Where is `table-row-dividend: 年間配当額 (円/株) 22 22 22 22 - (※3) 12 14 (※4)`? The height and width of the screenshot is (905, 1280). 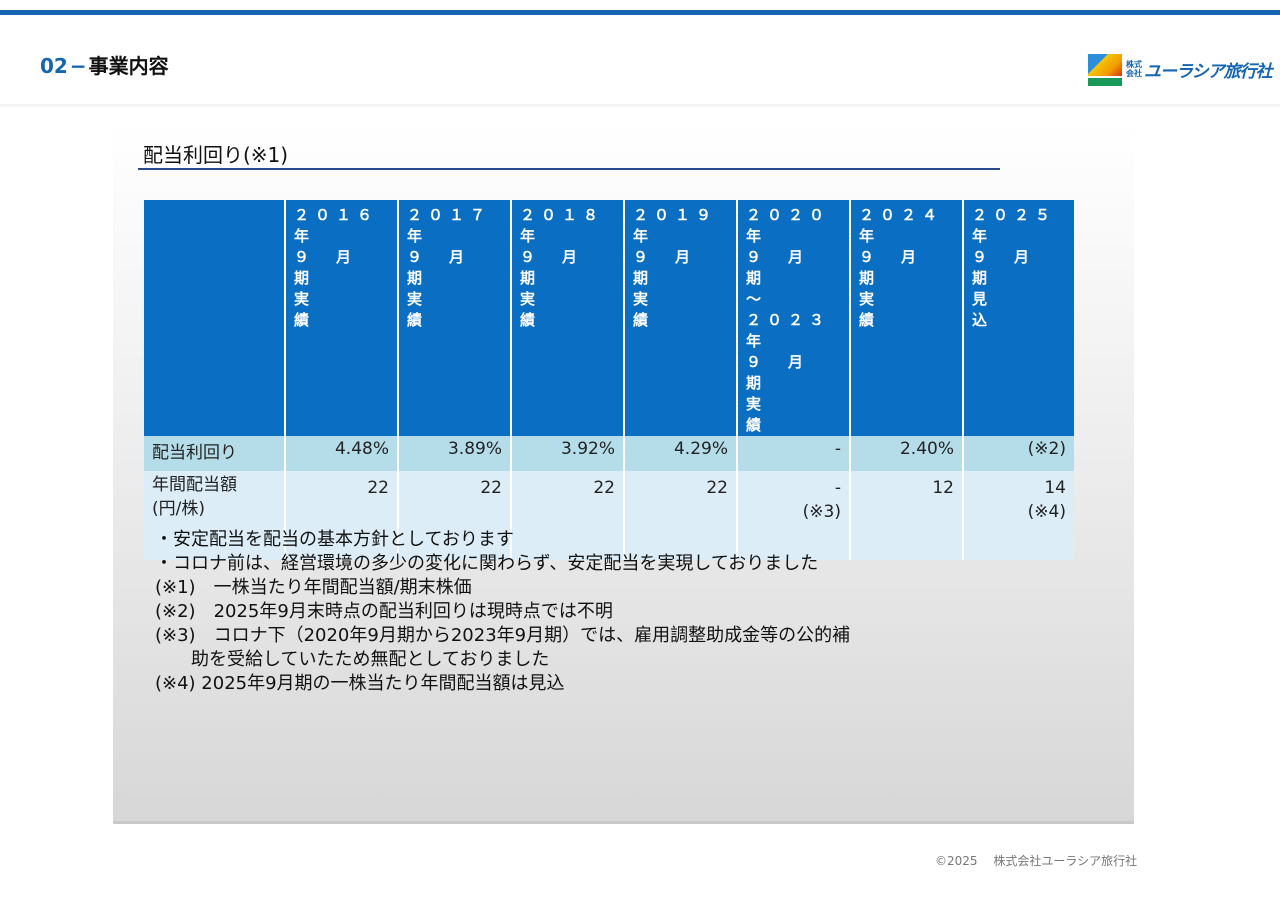 table-row-dividend: 年間配当額 (円/株) 22 22 22 22 - (※3) 12 14 (※4) is located at coordinates (609, 515).